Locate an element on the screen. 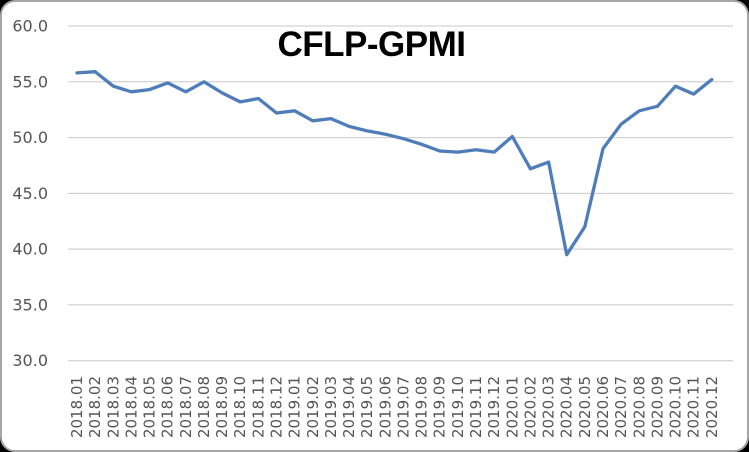 This screenshot has width=749, height=452. y-tick-label: 30.0 is located at coordinates (30, 360).